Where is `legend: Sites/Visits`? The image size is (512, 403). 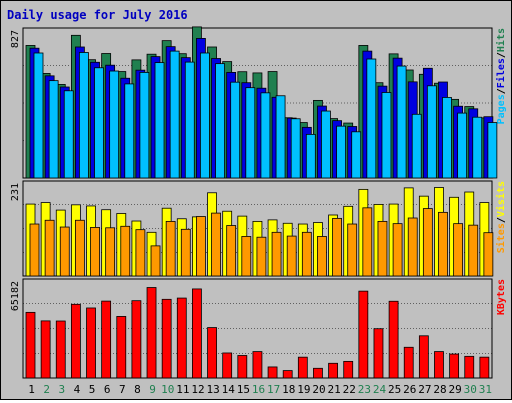 legend: Sites/Visits is located at coordinates (501, 217).